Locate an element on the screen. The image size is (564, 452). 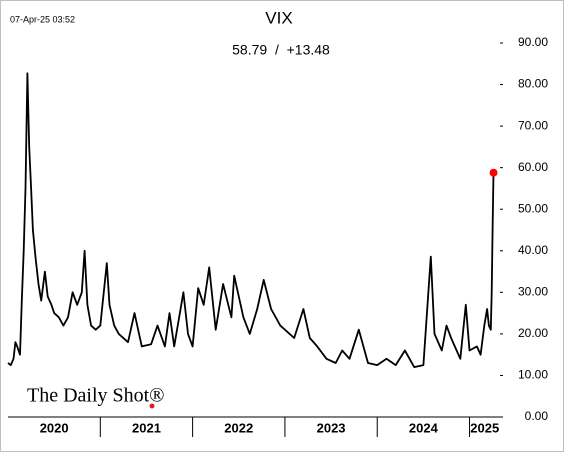
y-tick-label: 10.00 is located at coordinates (533, 375).